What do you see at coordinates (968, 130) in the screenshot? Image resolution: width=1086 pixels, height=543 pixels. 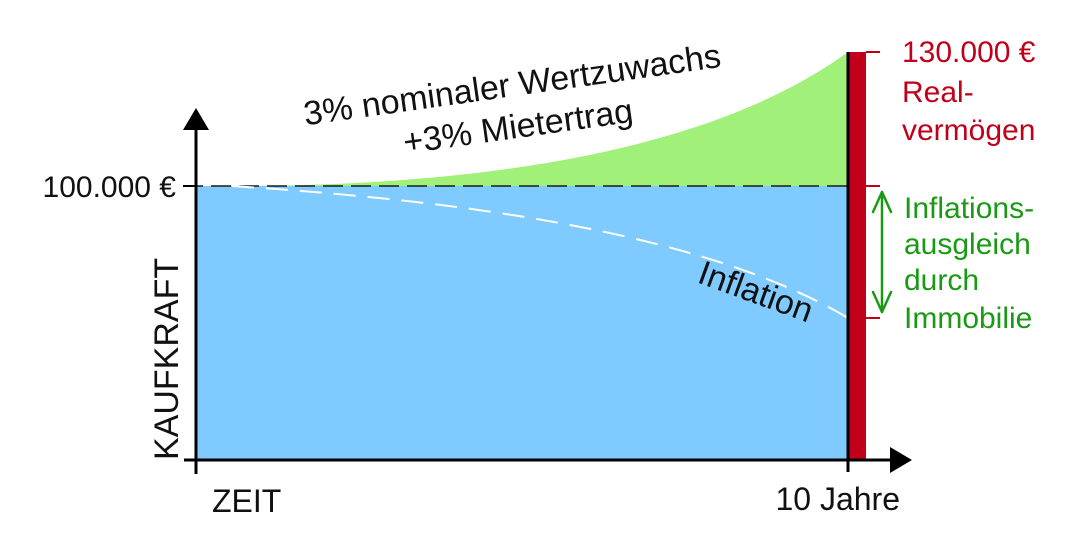 I see `real-value-line2: vermögen` at bounding box center [968, 130].